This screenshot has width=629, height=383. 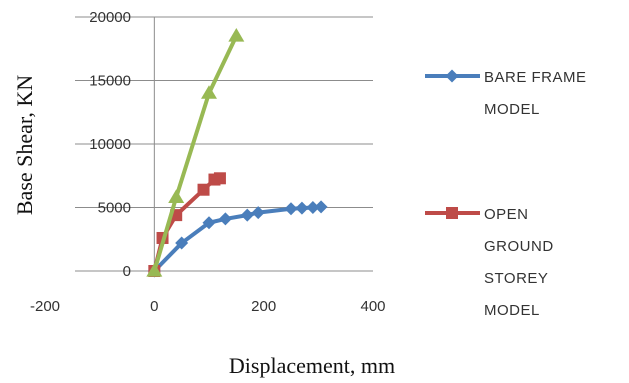 What do you see at coordinates (516, 278) in the screenshot?
I see `legend-label: STOREY` at bounding box center [516, 278].